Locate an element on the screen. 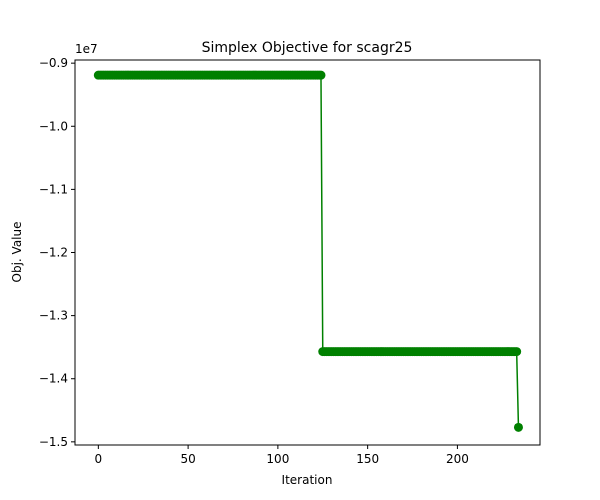 This screenshot has width=600, height=500. chart-title: Simplex Objective for scagr25 is located at coordinates (307, 48).